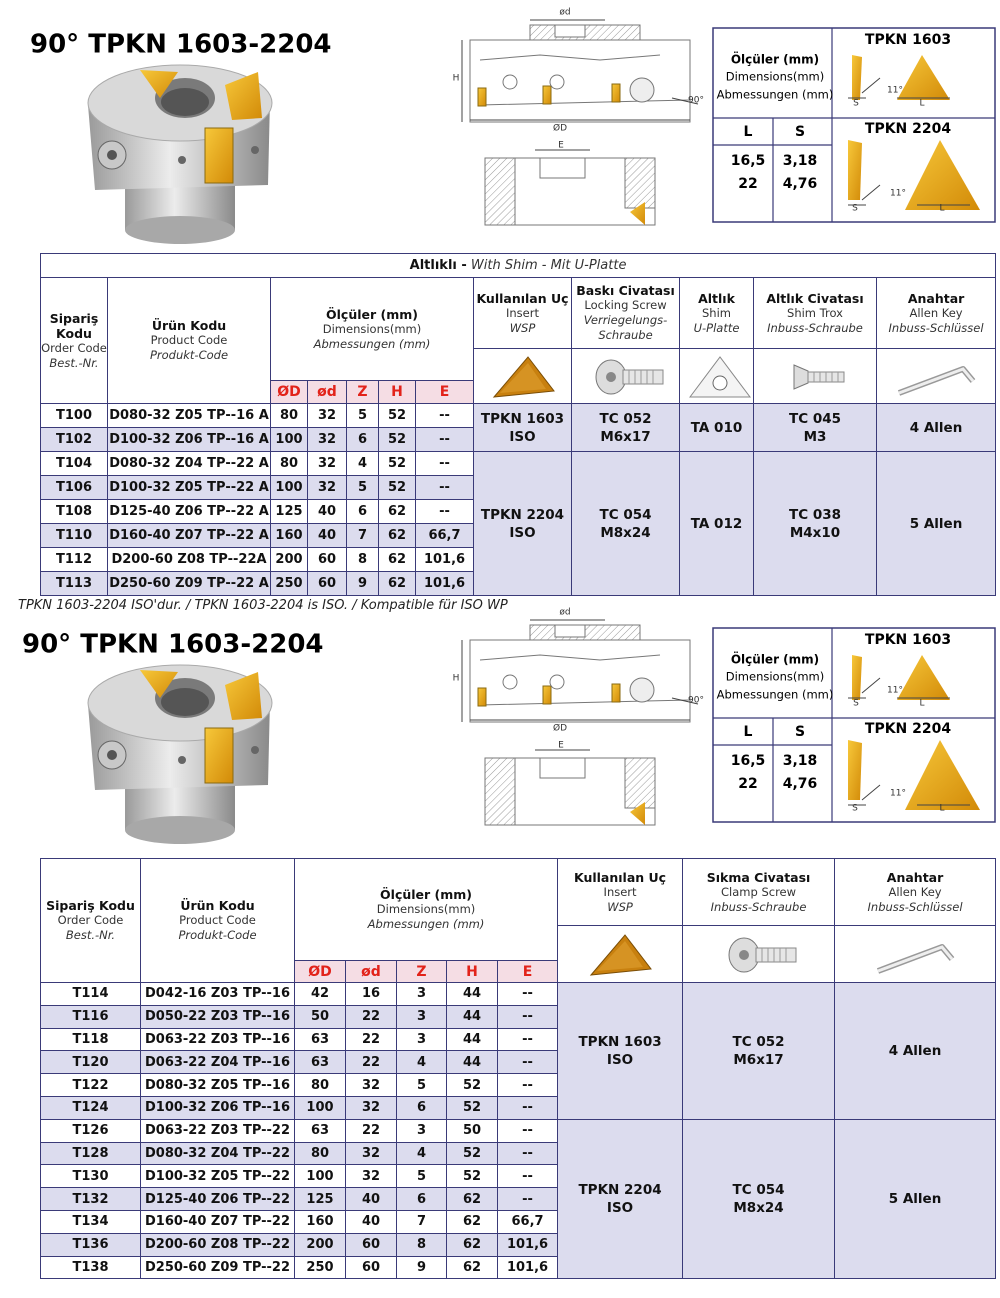 The image size is (1000, 1298). What do you see at coordinates (775, 95) in the screenshot?
I see `dims-de: Abmessungen (mm)` at bounding box center [775, 95].